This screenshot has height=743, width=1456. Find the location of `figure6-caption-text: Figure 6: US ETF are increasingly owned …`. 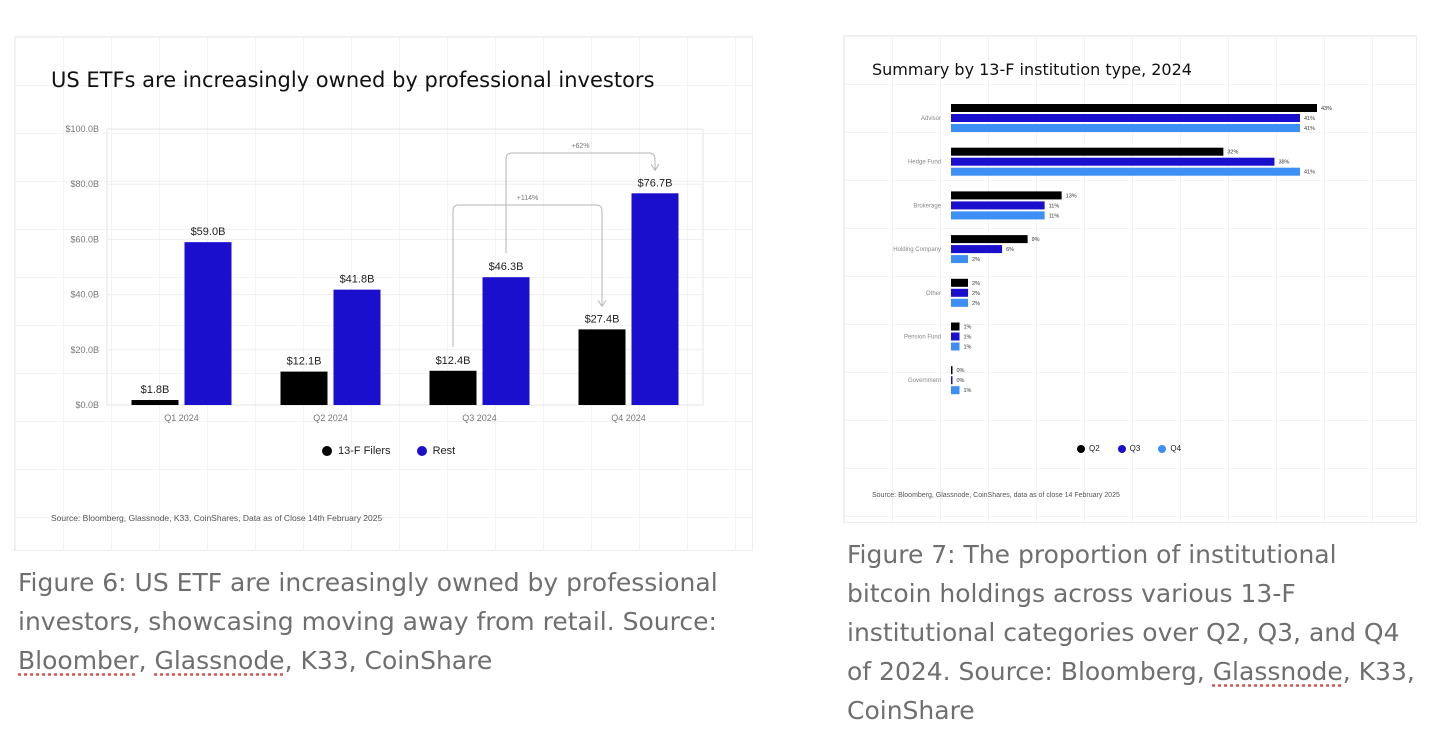

figure6-caption-text: Figure 6: US ETF are increasingly owned … is located at coordinates (368, 602).